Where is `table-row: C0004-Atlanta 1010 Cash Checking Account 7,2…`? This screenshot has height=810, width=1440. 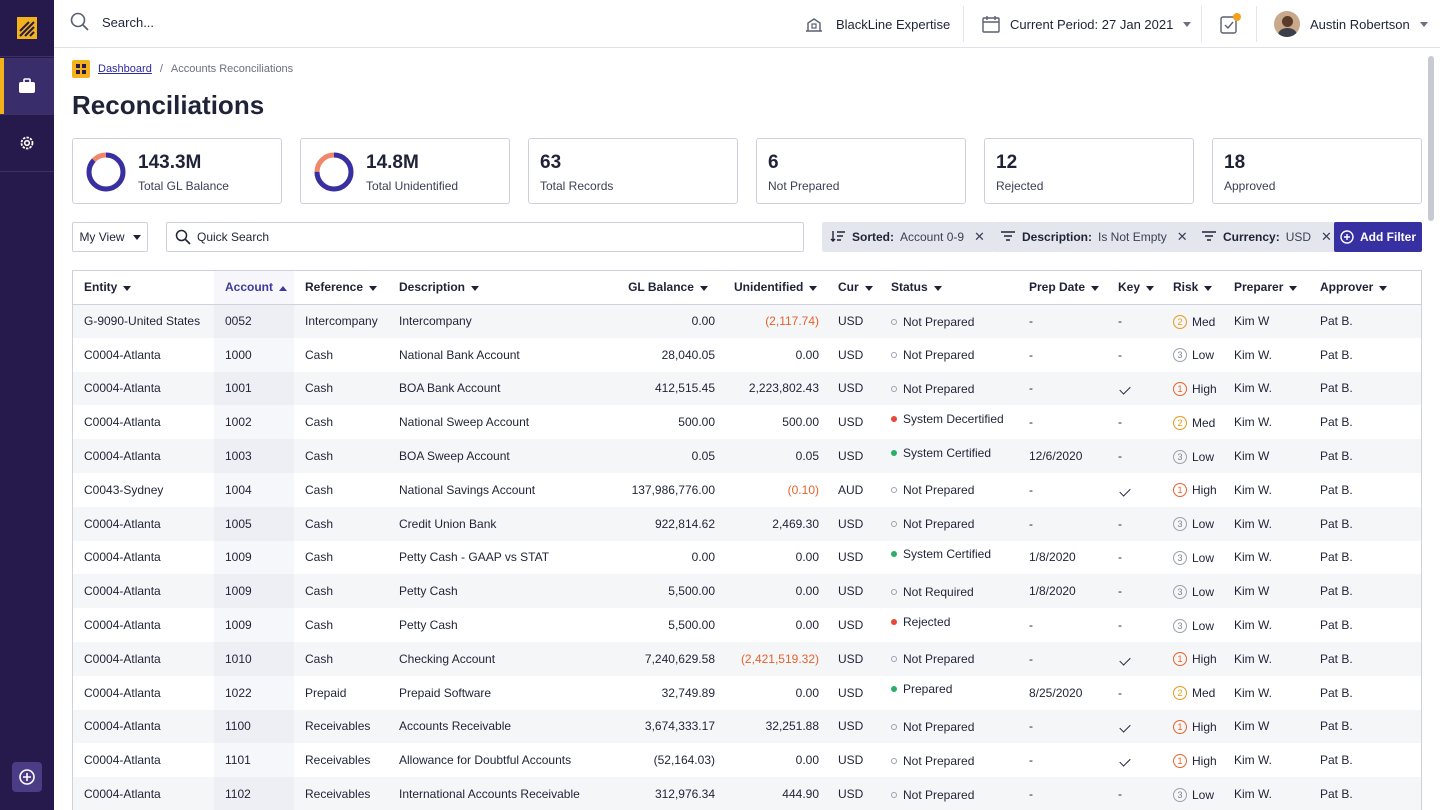 table-row: C0004-Atlanta 1010 Cash Checking Account 7,2… is located at coordinates (747, 658).